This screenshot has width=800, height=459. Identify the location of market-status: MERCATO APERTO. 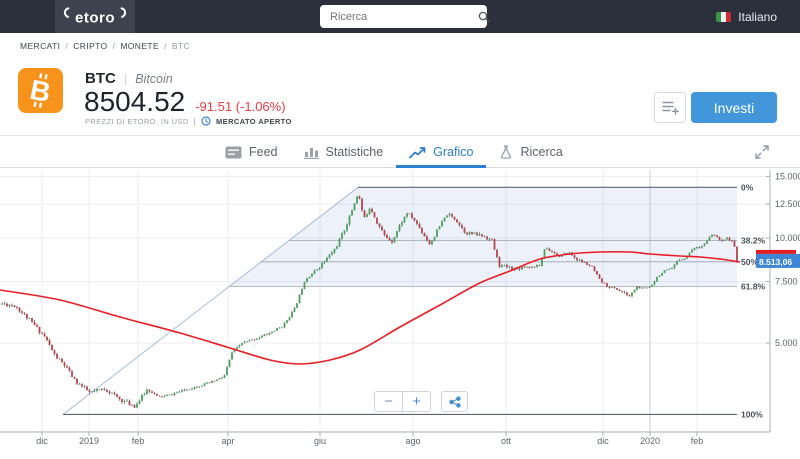
(254, 121).